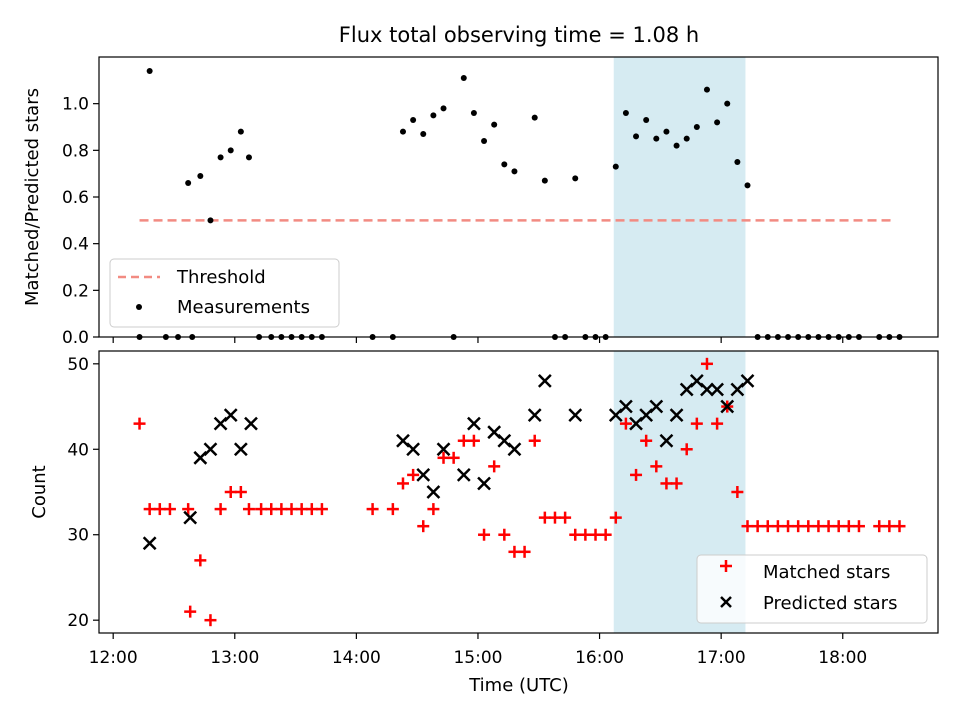 The image size is (960, 720). What do you see at coordinates (477, 658) in the screenshot?
I see `x-tick-label: 15:00` at bounding box center [477, 658].